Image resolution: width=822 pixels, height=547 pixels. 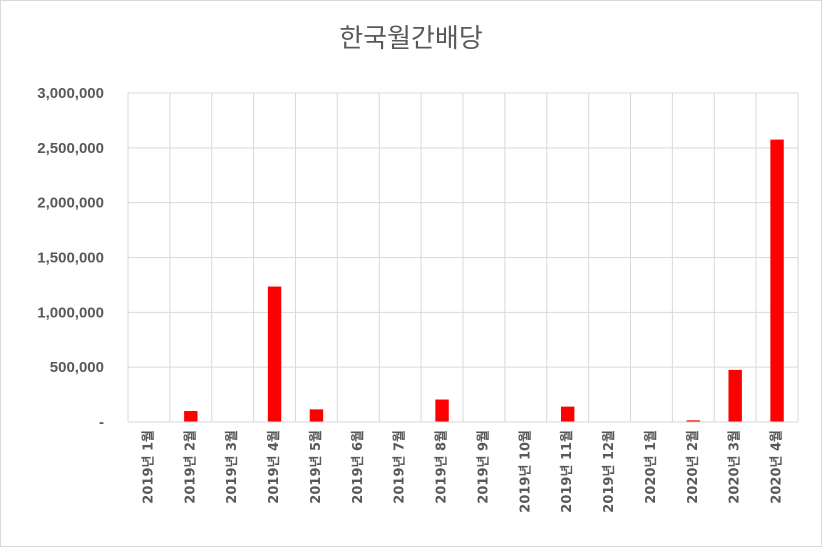 What do you see at coordinates (609, 471) in the screenshot?
I see `x-tick-label: 2019년 12월` at bounding box center [609, 471].